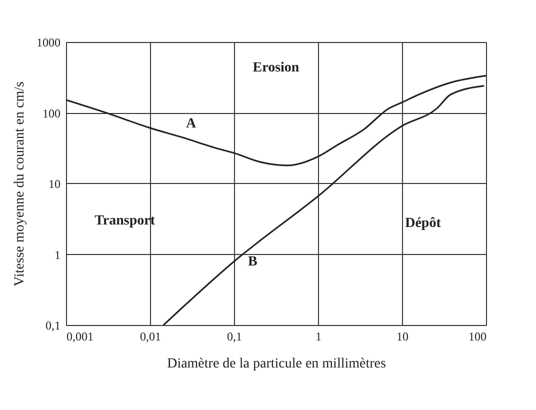  Describe the element at coordinates (57, 255) in the screenshot. I see `y-tick-label: 1` at that location.